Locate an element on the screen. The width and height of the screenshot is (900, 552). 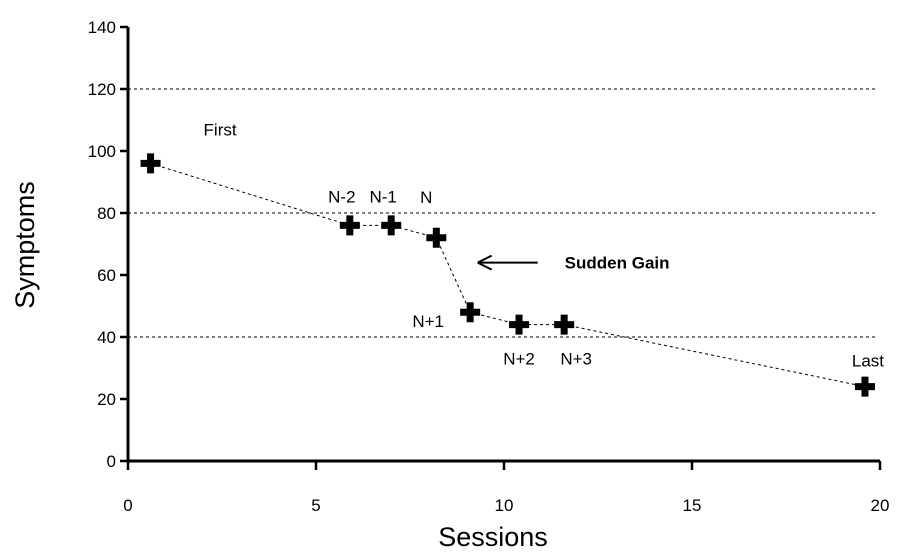
x-axis-title: Sessions is located at coordinates (493, 537).